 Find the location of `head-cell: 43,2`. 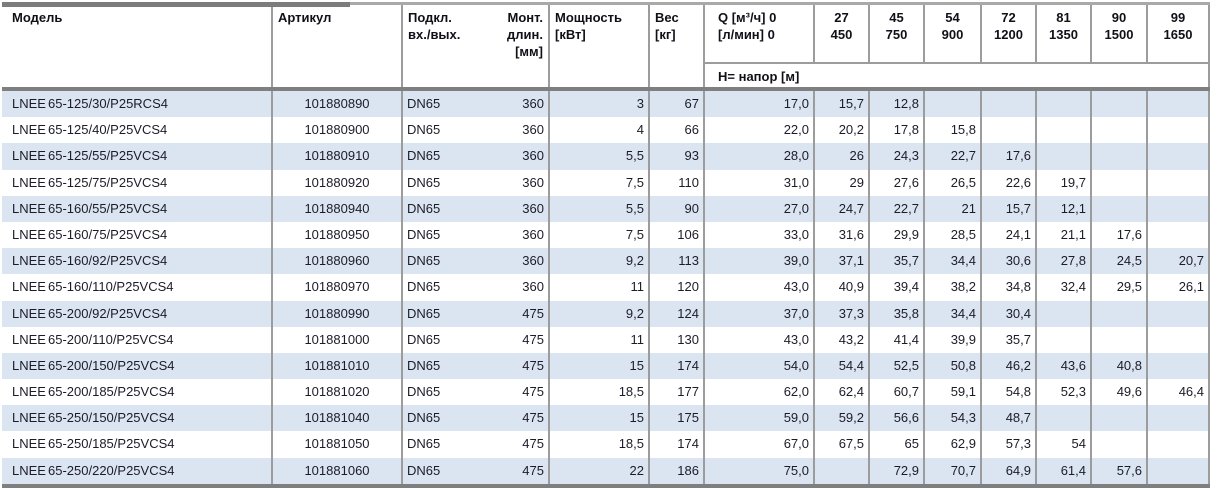

head-cell: 43,2 is located at coordinates (842, 339).